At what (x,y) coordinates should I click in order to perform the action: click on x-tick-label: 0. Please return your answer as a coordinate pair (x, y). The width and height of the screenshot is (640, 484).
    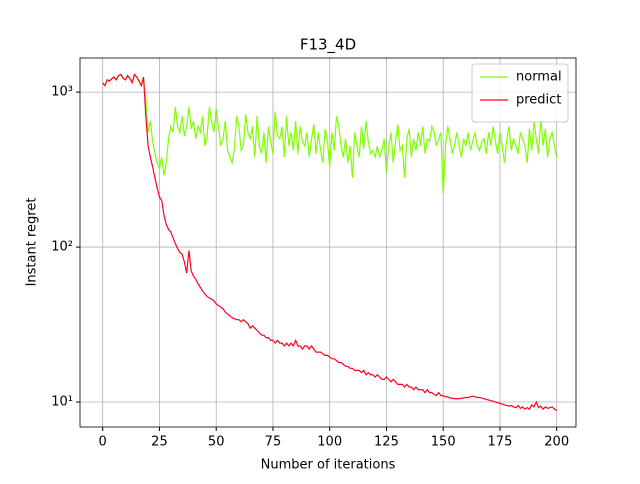
    Looking at the image, I should click on (103, 442).